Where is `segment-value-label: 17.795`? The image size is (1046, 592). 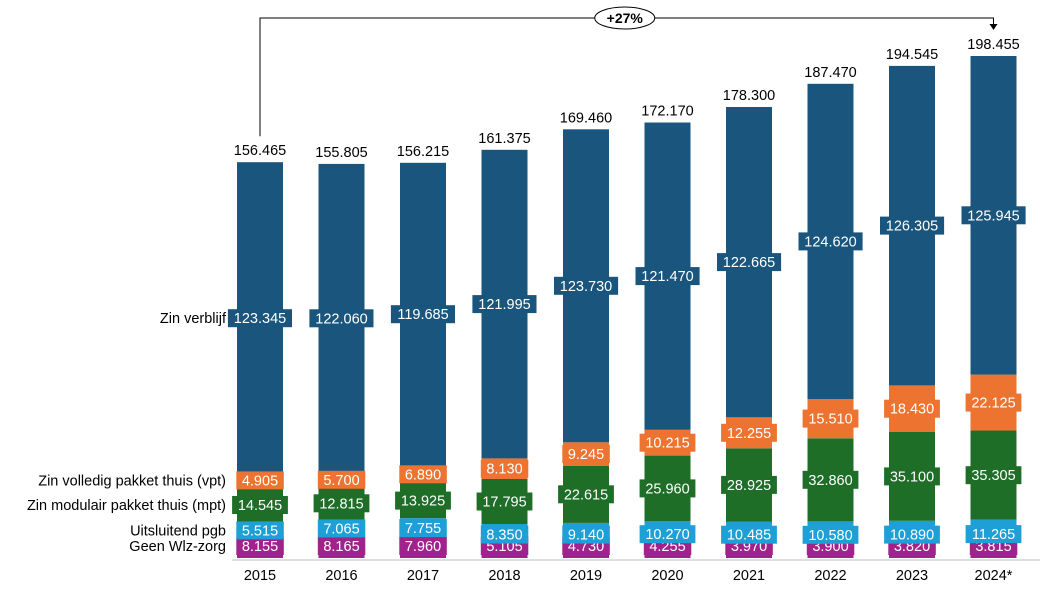
segment-value-label: 17.795 is located at coordinates (504, 501).